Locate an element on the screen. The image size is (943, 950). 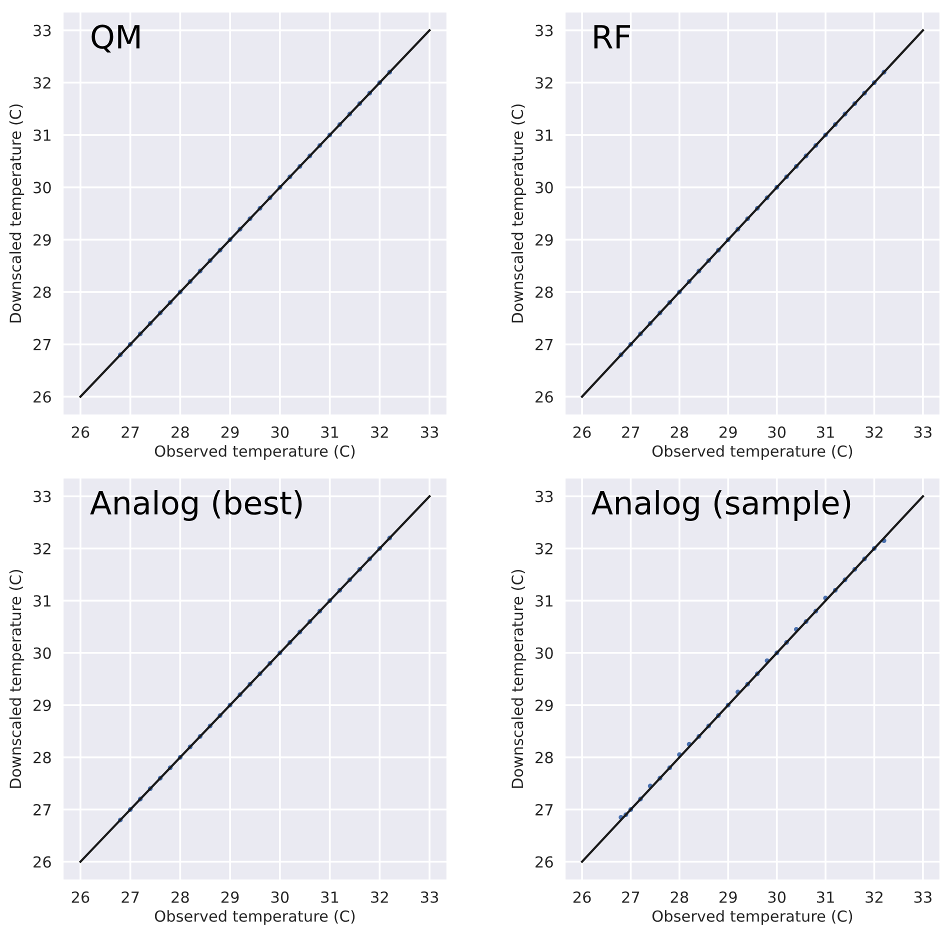
chart-title: QM is located at coordinates (116, 38).